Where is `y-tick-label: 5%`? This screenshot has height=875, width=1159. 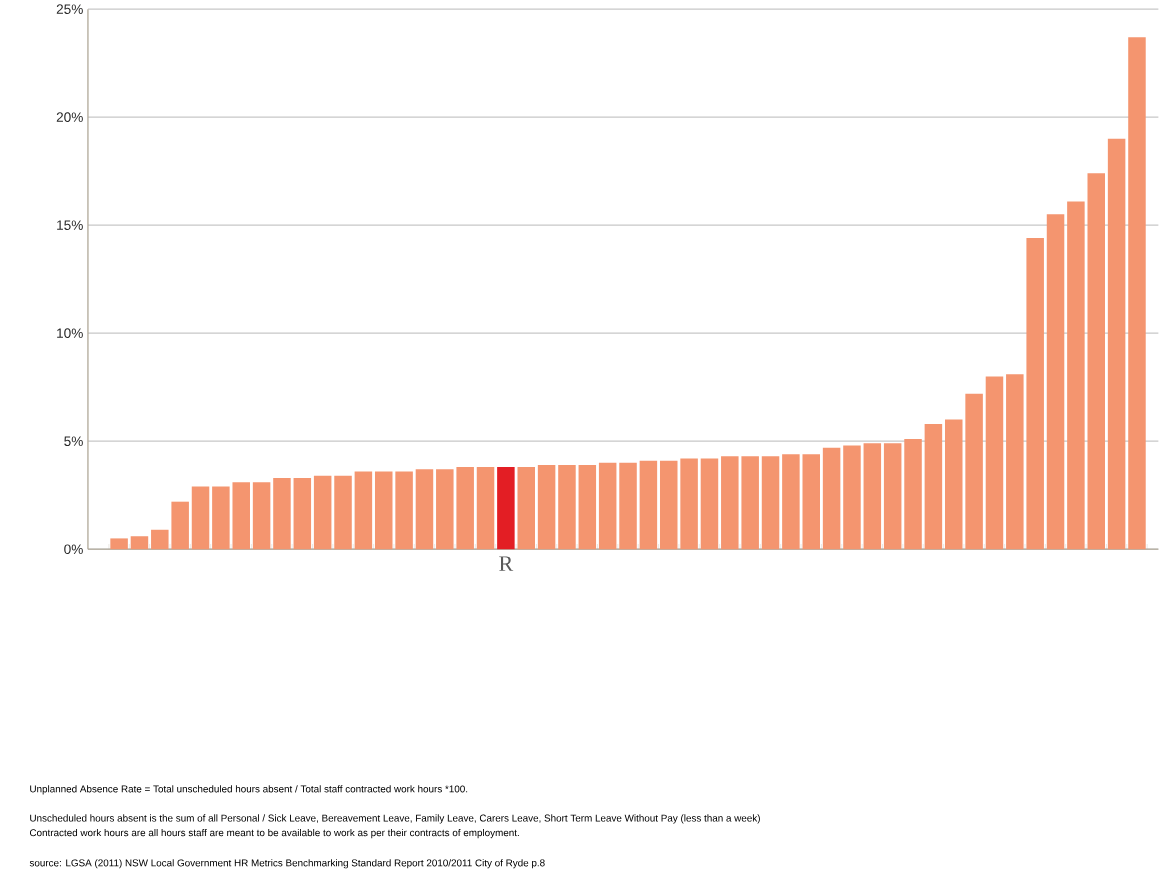
y-tick-label: 5% is located at coordinates (73, 441).